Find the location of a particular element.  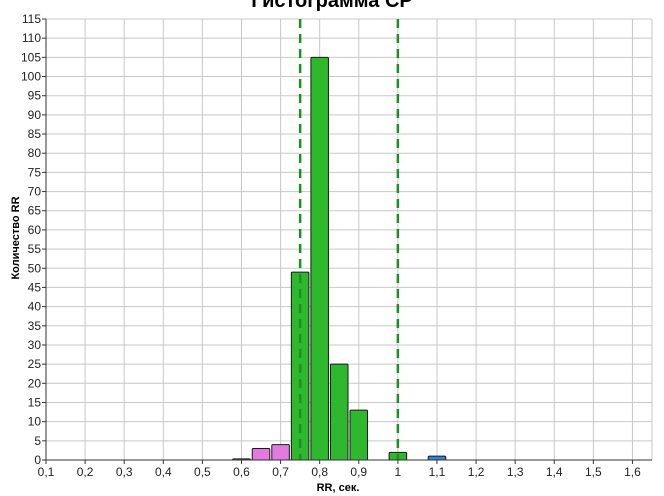

reference-lines is located at coordinates (349, 239).